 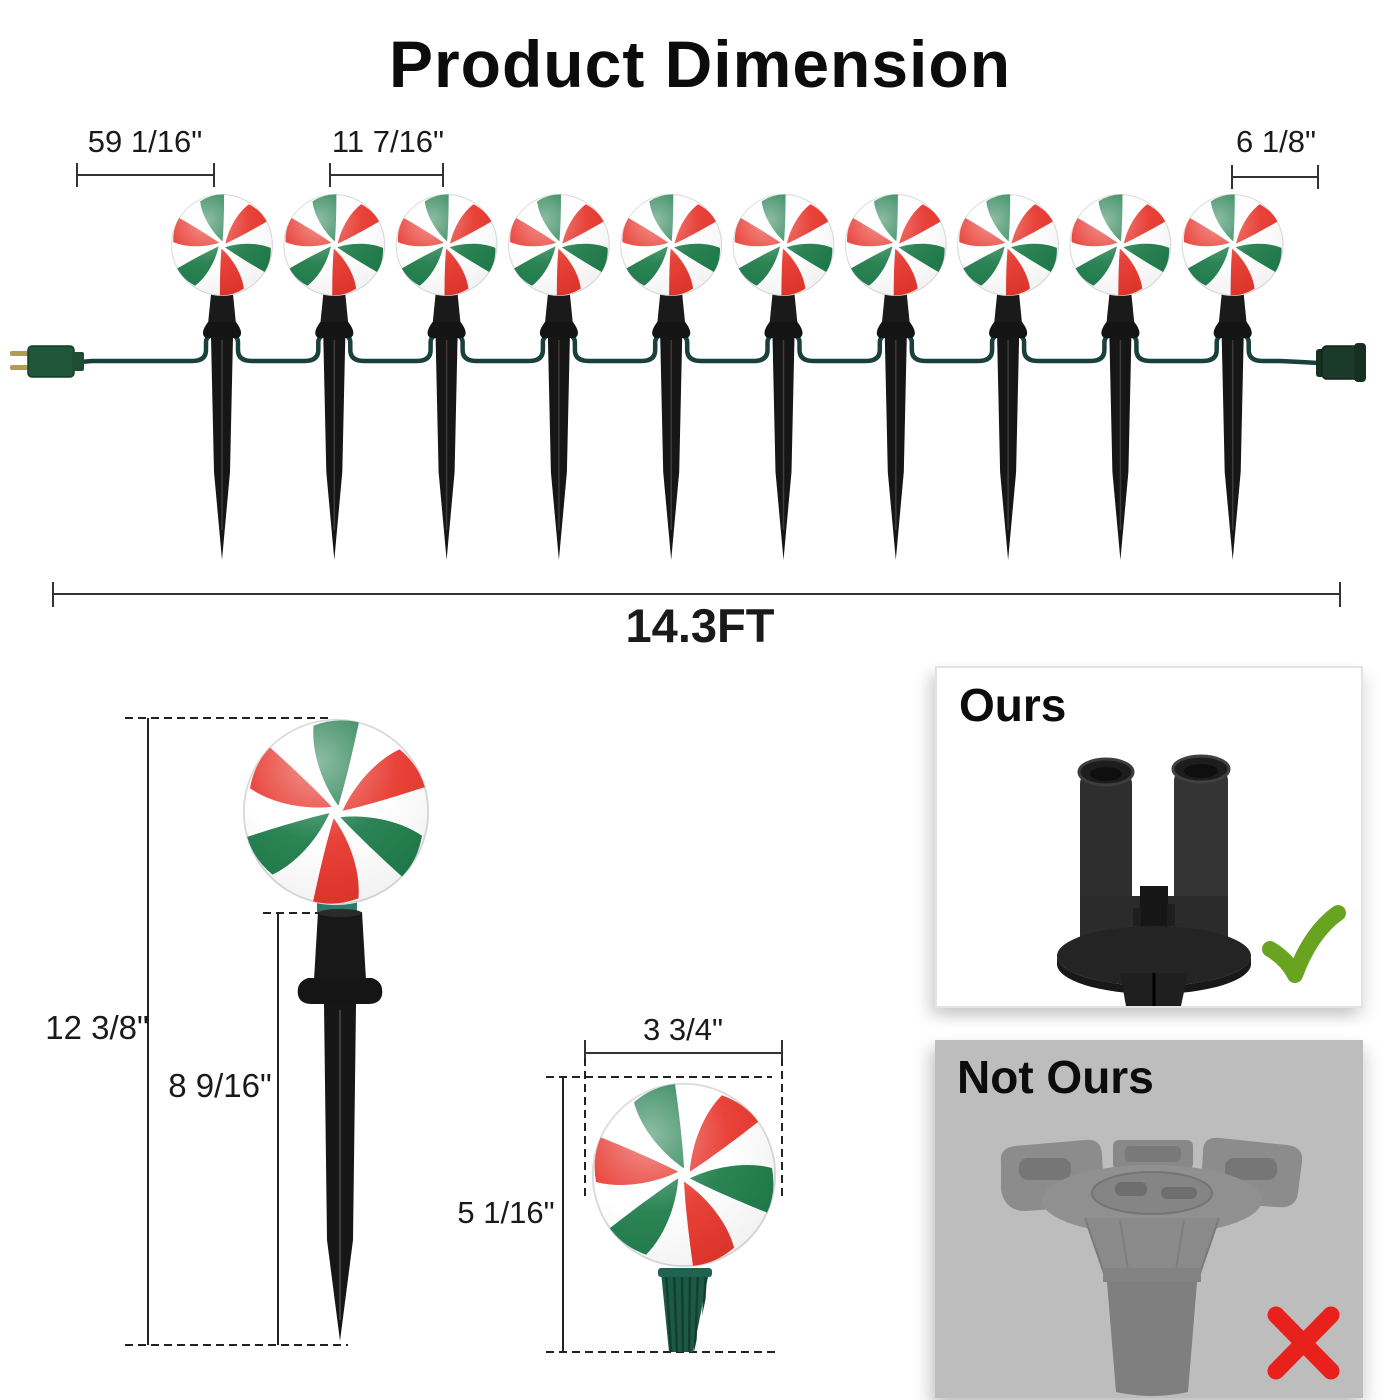 I want to click on stake-detail-view: 12 3/8" 8 9/16", so click(x=249, y=1023).